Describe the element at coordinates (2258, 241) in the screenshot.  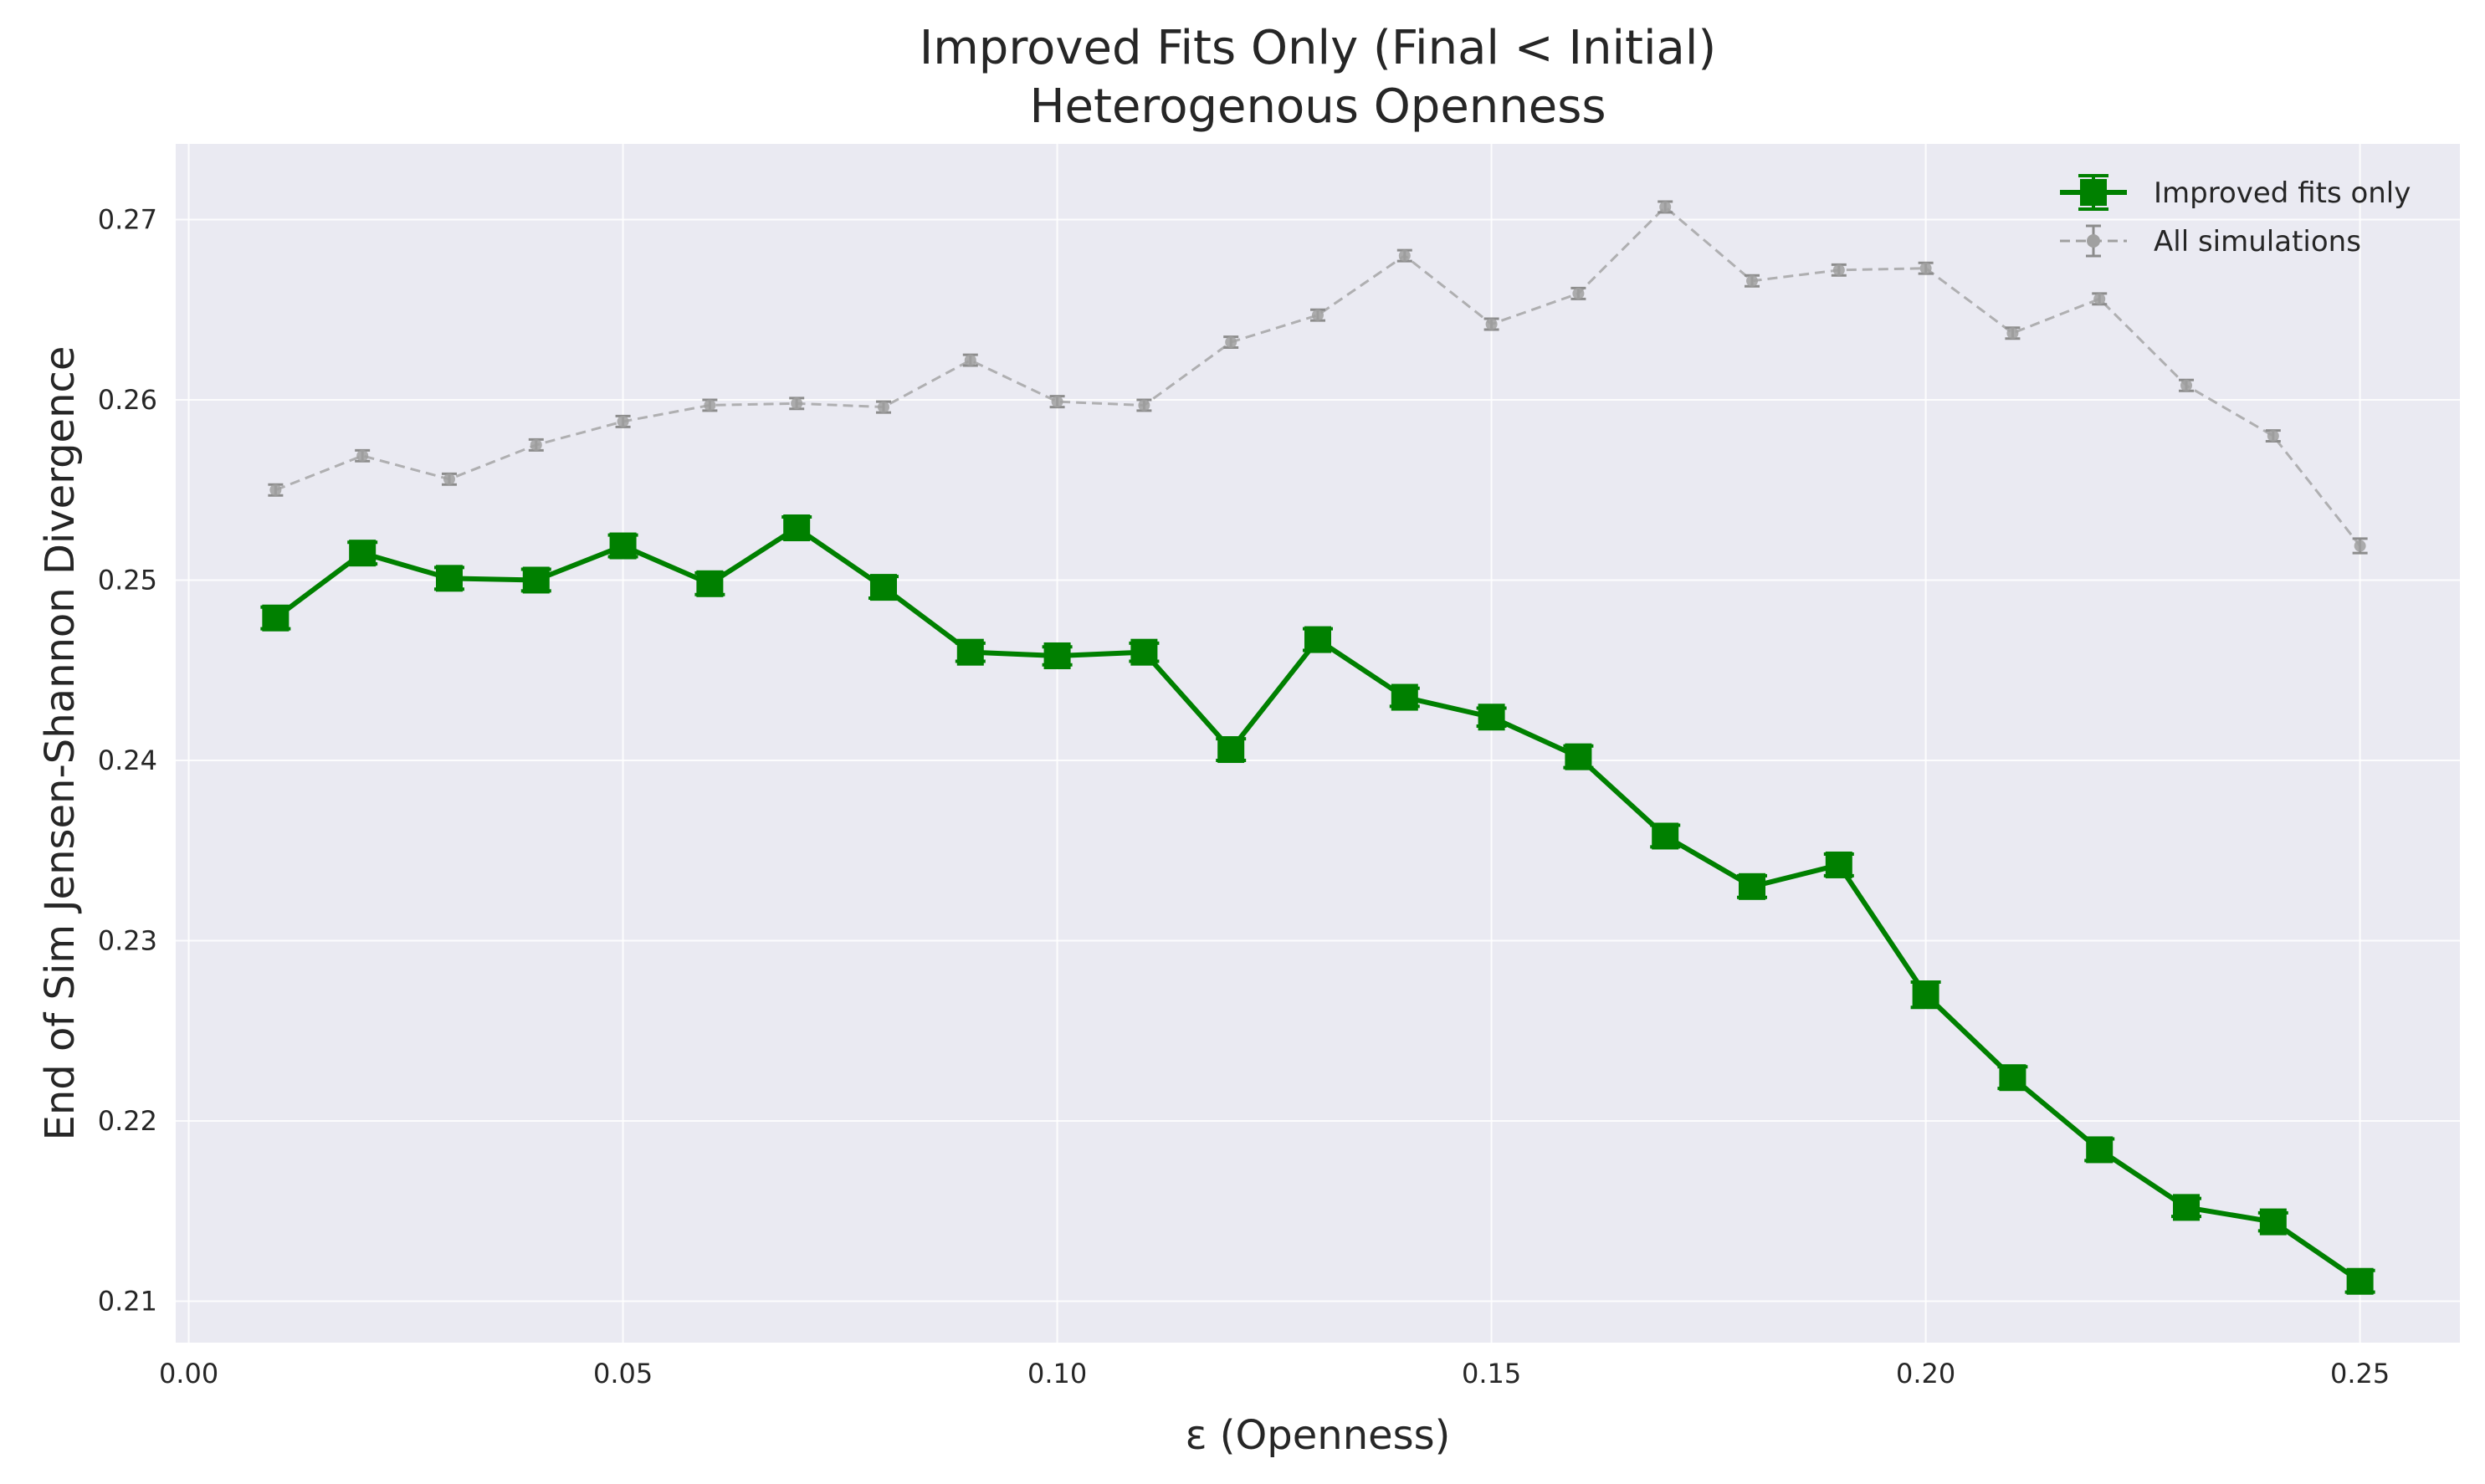
I see `legend-label-all: All simulations` at that location.